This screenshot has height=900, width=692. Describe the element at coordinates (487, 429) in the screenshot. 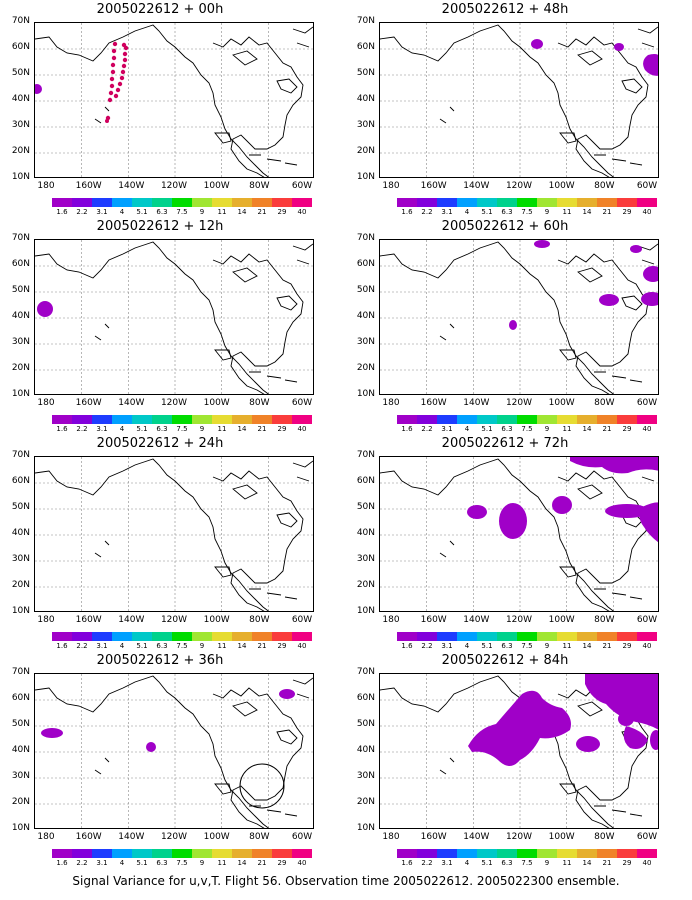

I see `colorbar-label: 5.1` at that location.